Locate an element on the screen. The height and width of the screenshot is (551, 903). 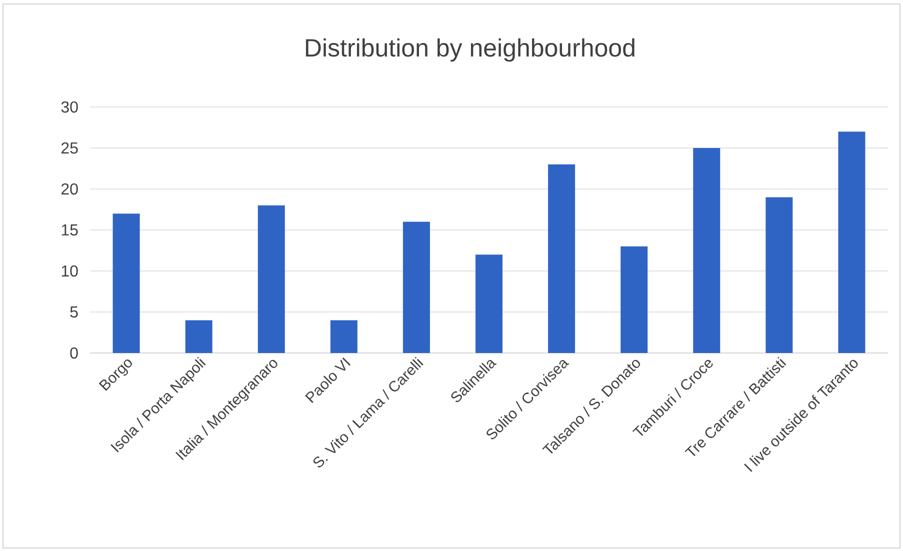
y-tick-label: 30 is located at coordinates (69, 107).